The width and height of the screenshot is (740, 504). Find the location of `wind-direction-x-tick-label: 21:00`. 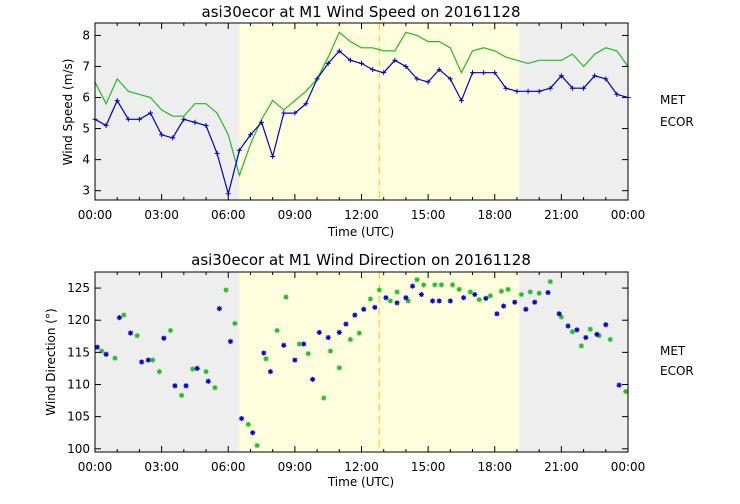

wind-direction-x-tick-label: 21:00 is located at coordinates (561, 467).